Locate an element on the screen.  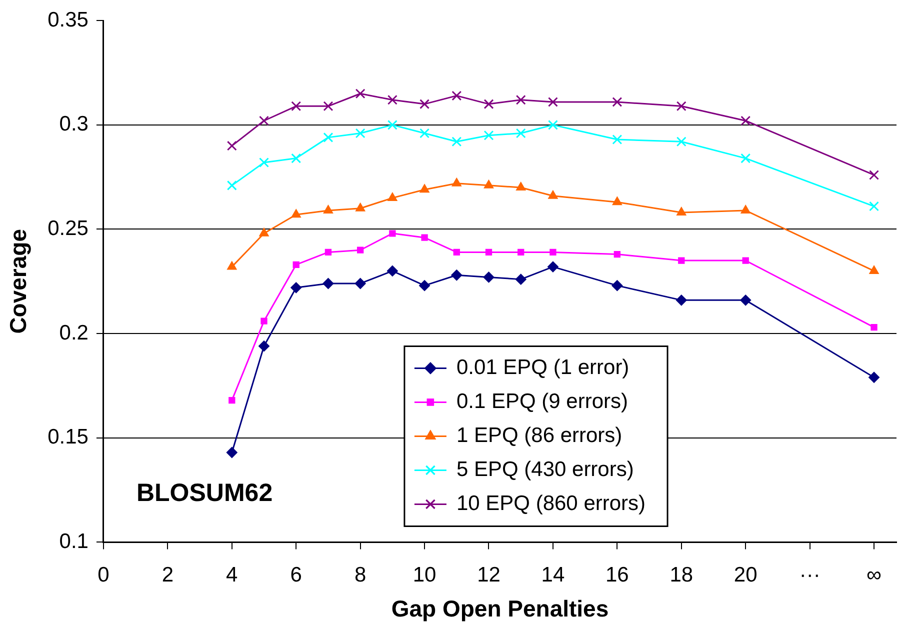
x-tick-label: 8 is located at coordinates (360, 575).